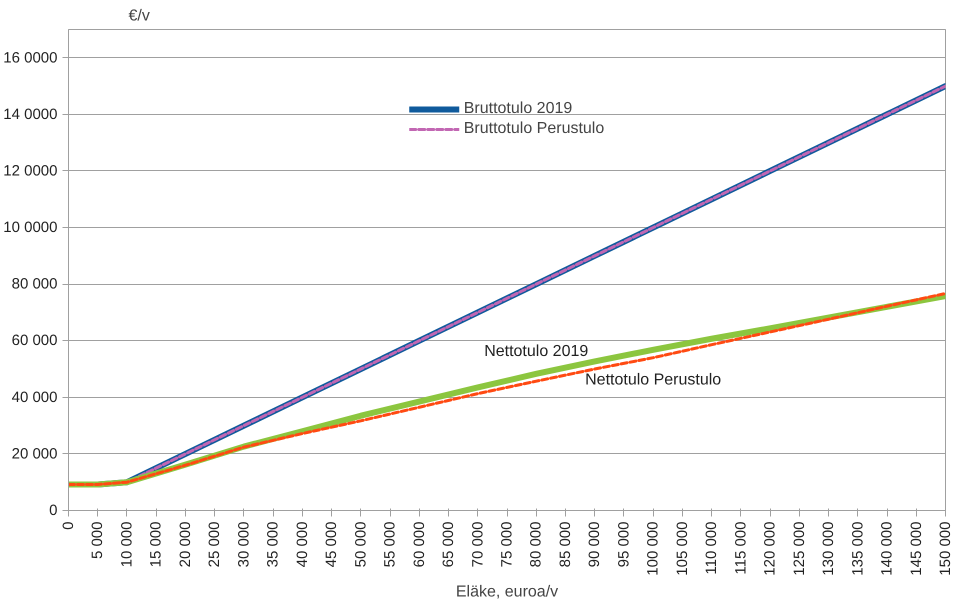 The height and width of the screenshot is (603, 960). What do you see at coordinates (68, 526) in the screenshot?
I see `x-tick-label: 0` at bounding box center [68, 526].